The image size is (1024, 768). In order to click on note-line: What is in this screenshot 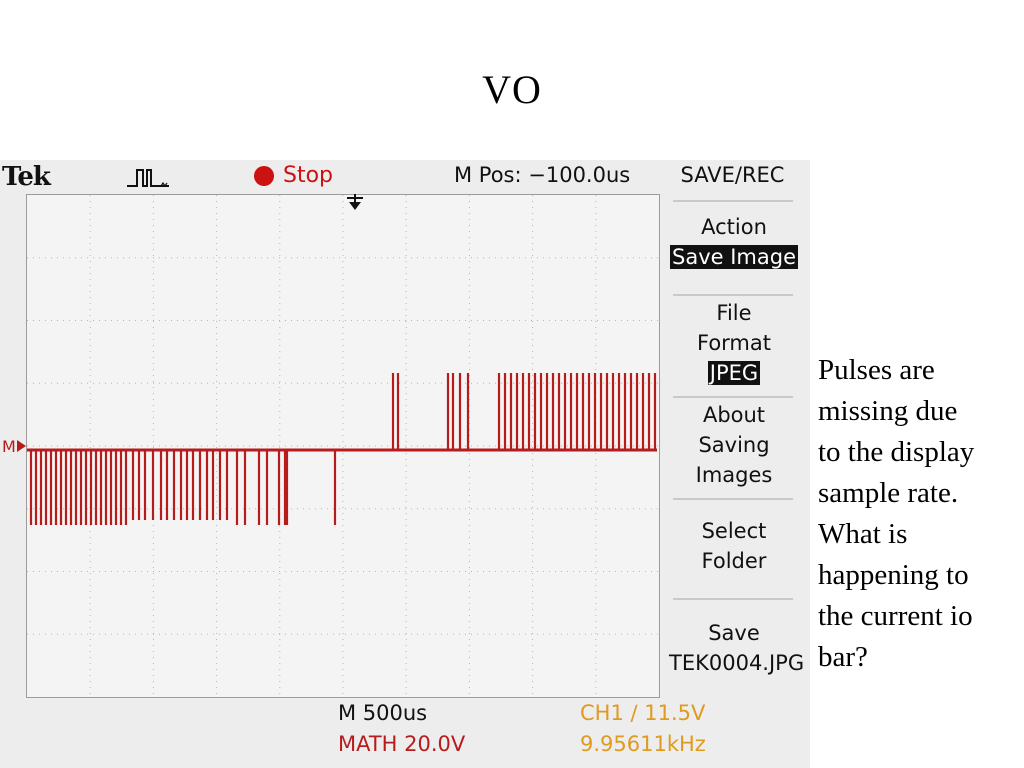, I will do `click(863, 534)`.